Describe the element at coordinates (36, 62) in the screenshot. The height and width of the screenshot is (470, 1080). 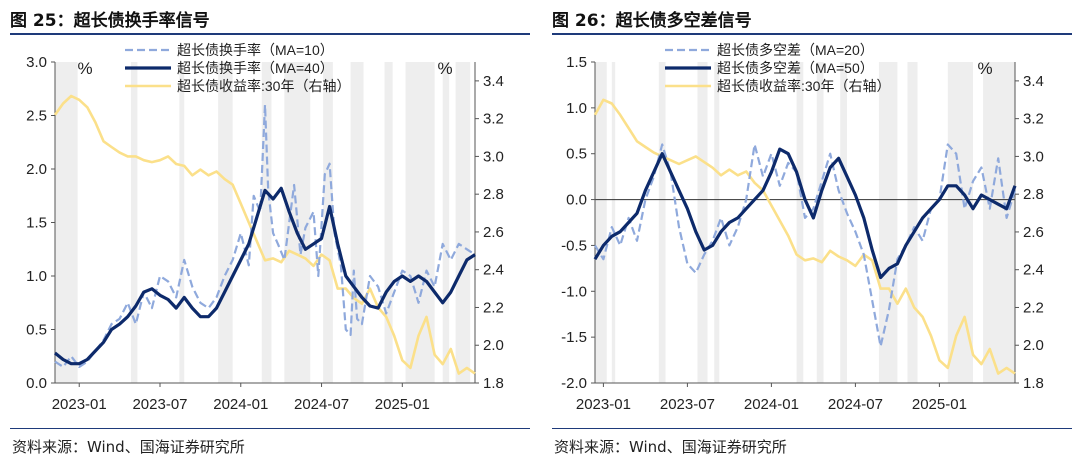
I see `y-tick-label: 3.0` at that location.